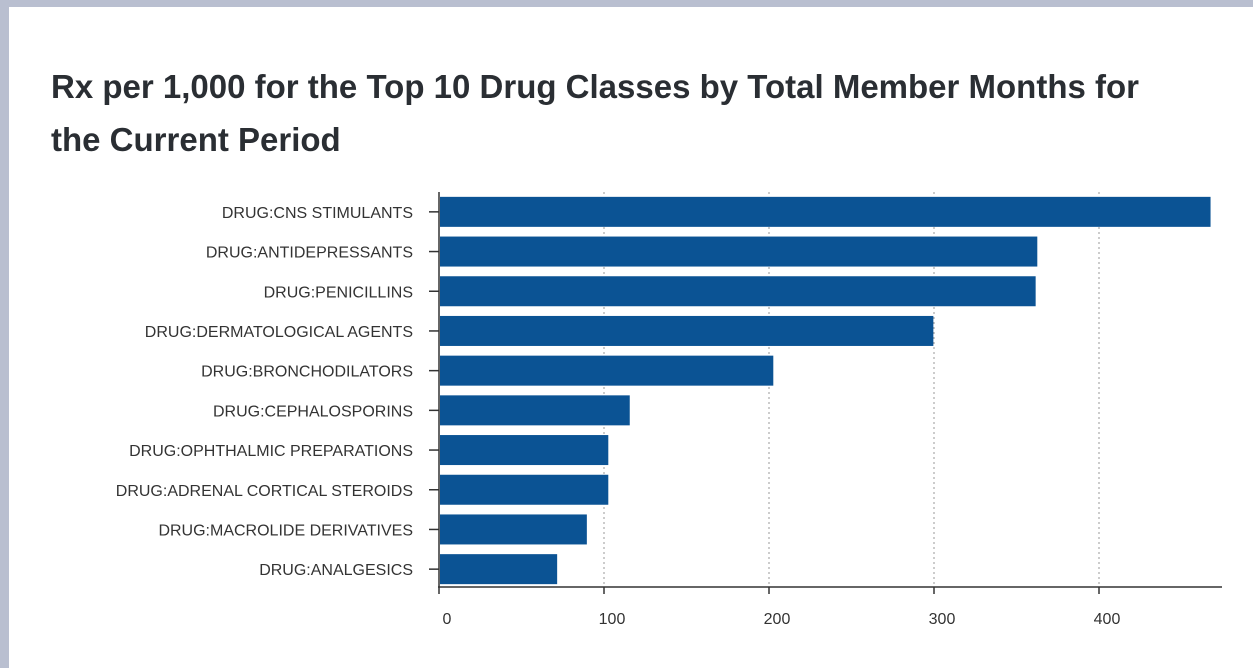 Image resolution: width=1253 pixels, height=668 pixels. Describe the element at coordinates (271, 451) in the screenshot. I see `category-label: DRUG:OPHTHALMIC PREPARATIONS` at that location.